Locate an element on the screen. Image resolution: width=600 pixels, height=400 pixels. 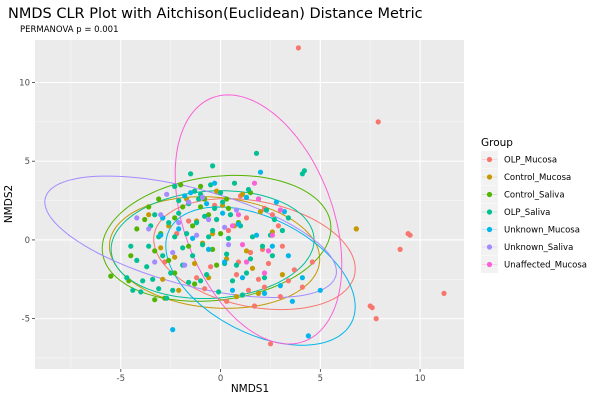
chart-subtitle: PERMANOVA p = 0.001 is located at coordinates (69, 30).